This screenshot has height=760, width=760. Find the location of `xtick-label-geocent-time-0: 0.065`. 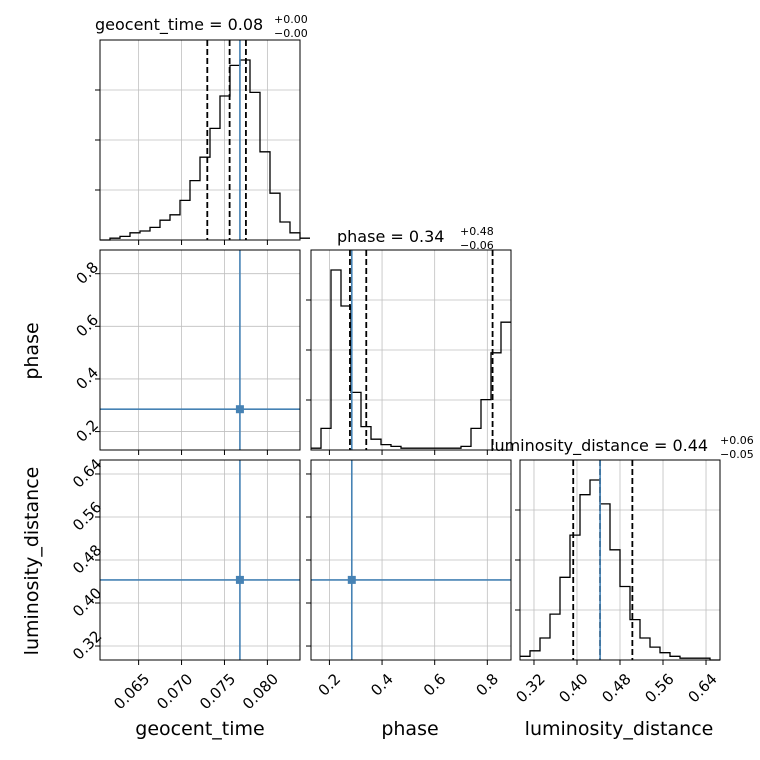

xtick-label-geocent-time-0: 0.065 is located at coordinates (131, 691).